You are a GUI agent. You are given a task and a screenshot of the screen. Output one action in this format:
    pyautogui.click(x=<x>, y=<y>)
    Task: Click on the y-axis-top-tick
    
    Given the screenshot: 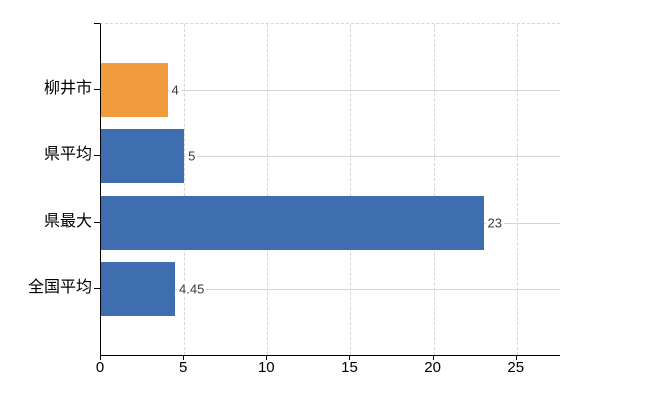 What is the action you would take?
    pyautogui.click(x=97, y=23)
    